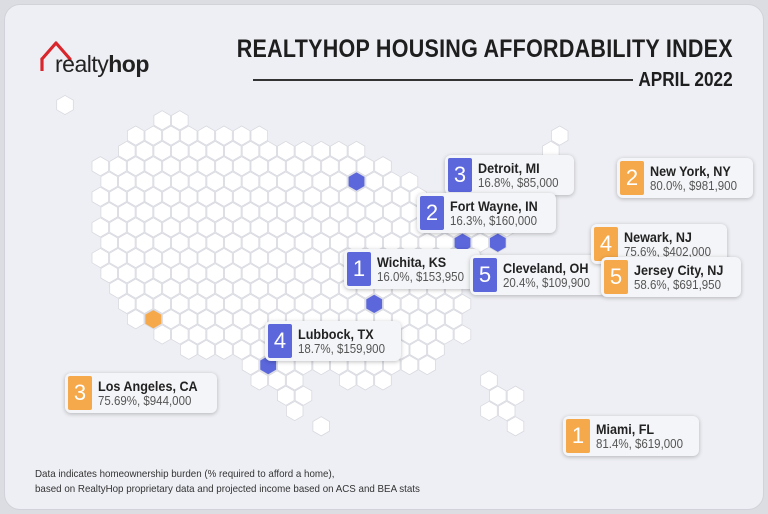 The image size is (768, 514). I want to click on city-card-wichita: 1 Wichita, KS 16.0%, $153,950, so click(412, 269).